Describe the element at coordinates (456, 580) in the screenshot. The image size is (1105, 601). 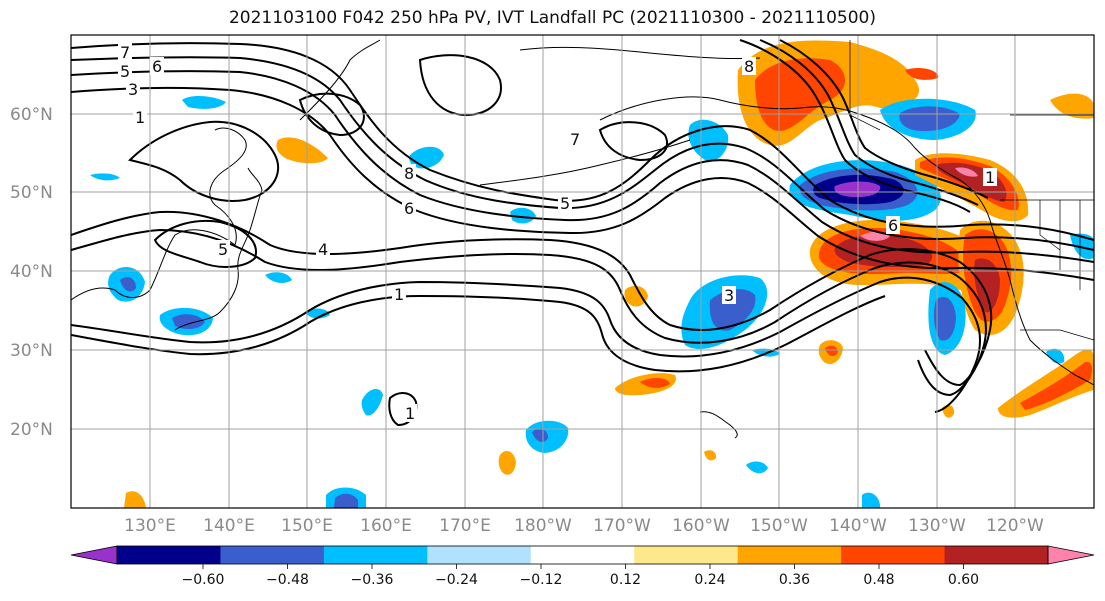
I see `colorbar-tick-label: −0.24` at that location.